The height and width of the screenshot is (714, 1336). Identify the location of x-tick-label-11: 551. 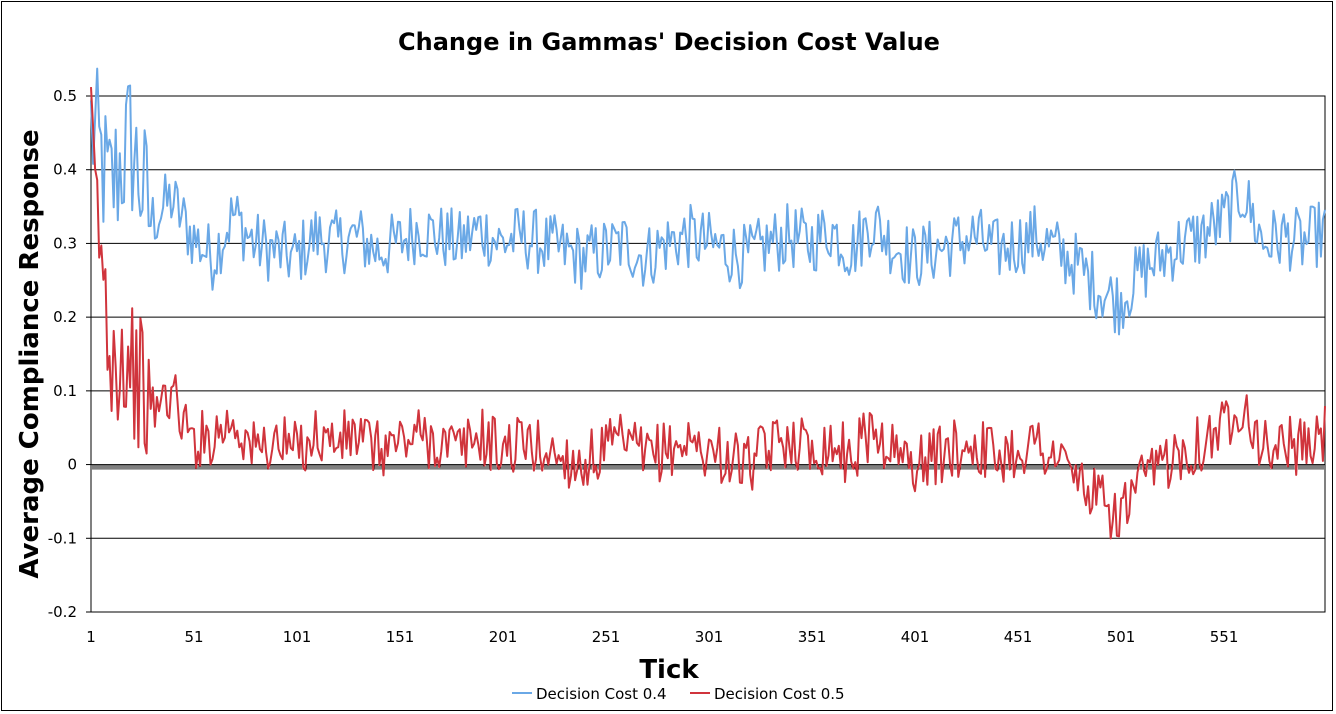
(1224, 637).